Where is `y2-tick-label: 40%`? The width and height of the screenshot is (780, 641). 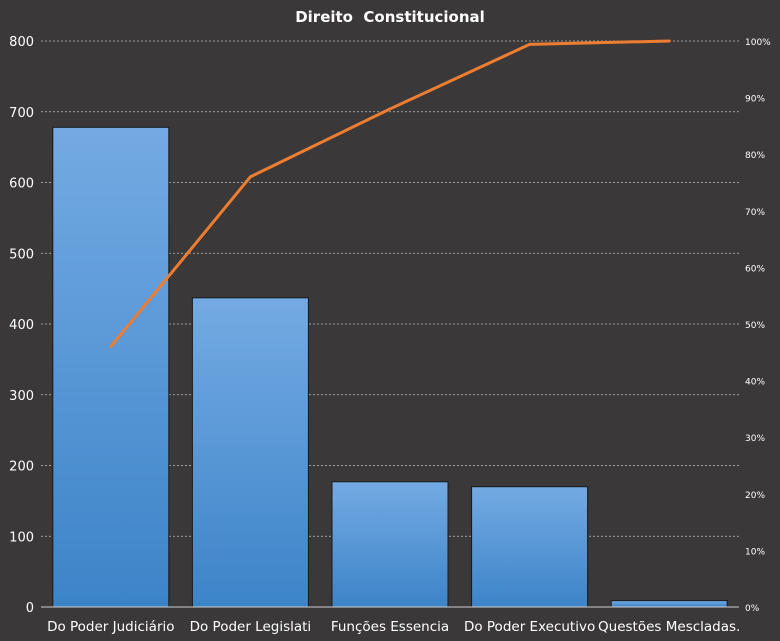 y2-tick-label: 40% is located at coordinates (755, 383).